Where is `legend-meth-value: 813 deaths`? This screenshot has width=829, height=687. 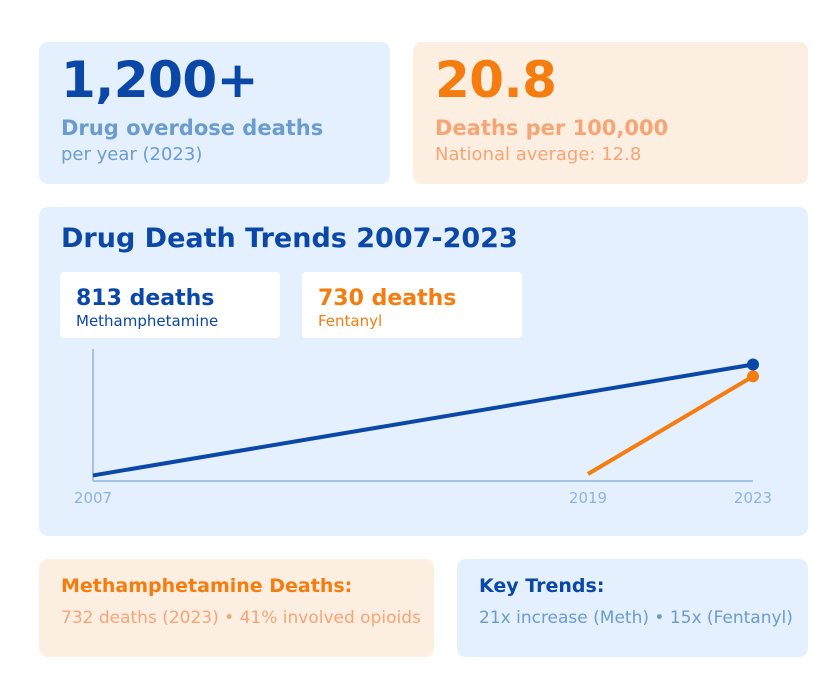
legend-meth-value: 813 deaths is located at coordinates (145, 298).